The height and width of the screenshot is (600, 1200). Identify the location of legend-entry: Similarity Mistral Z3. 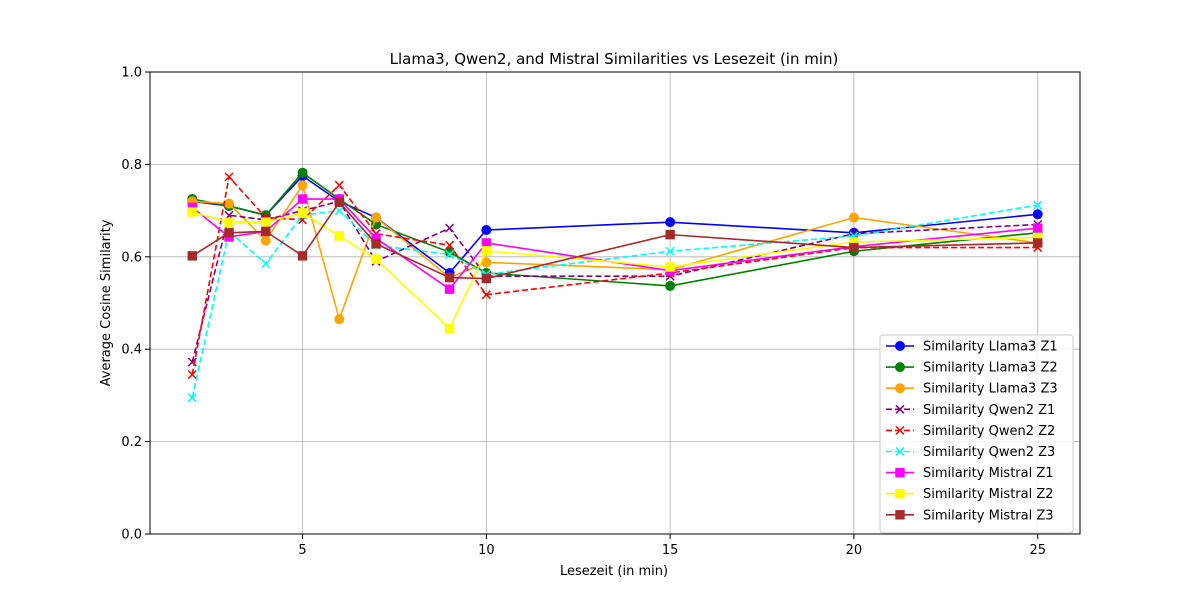
(970, 515).